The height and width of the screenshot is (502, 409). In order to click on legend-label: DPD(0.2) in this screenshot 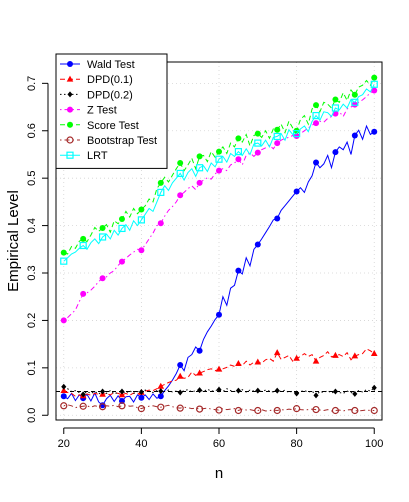, I will do `click(110, 95)`.